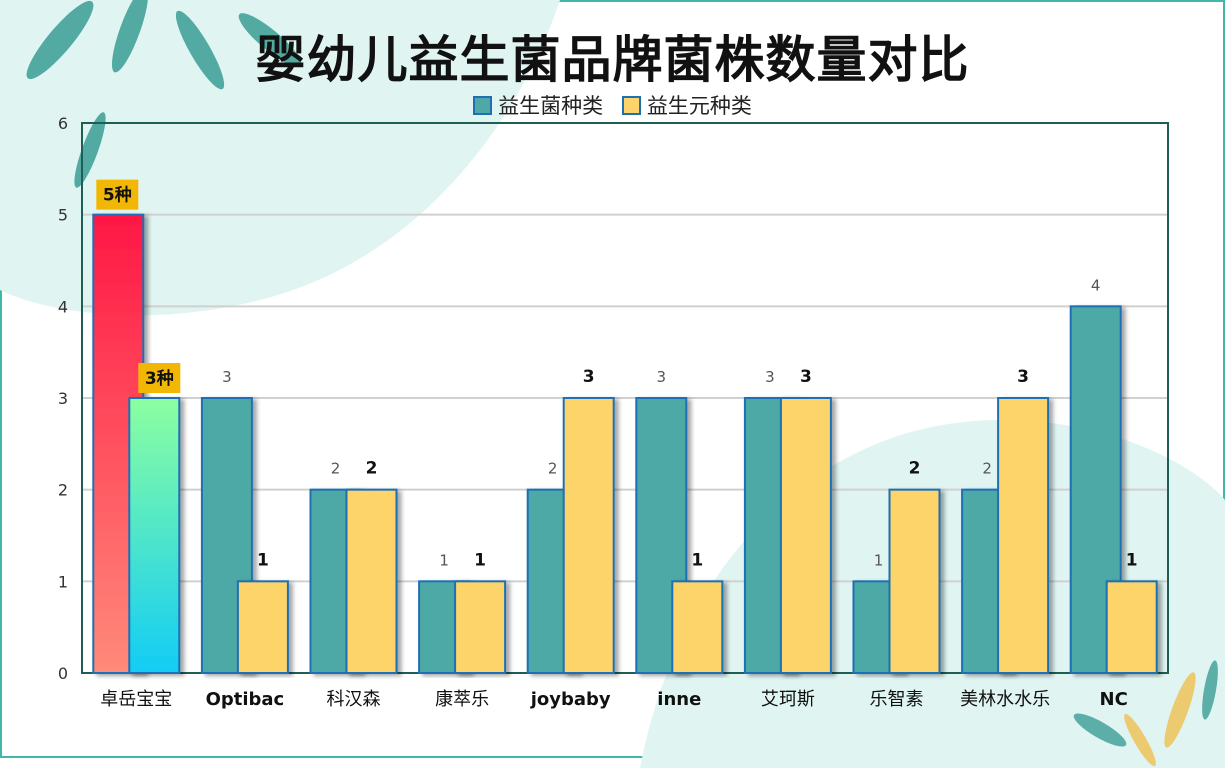  What do you see at coordinates (897, 699) in the screenshot?
I see `x-tick-label: 乐智素` at bounding box center [897, 699].